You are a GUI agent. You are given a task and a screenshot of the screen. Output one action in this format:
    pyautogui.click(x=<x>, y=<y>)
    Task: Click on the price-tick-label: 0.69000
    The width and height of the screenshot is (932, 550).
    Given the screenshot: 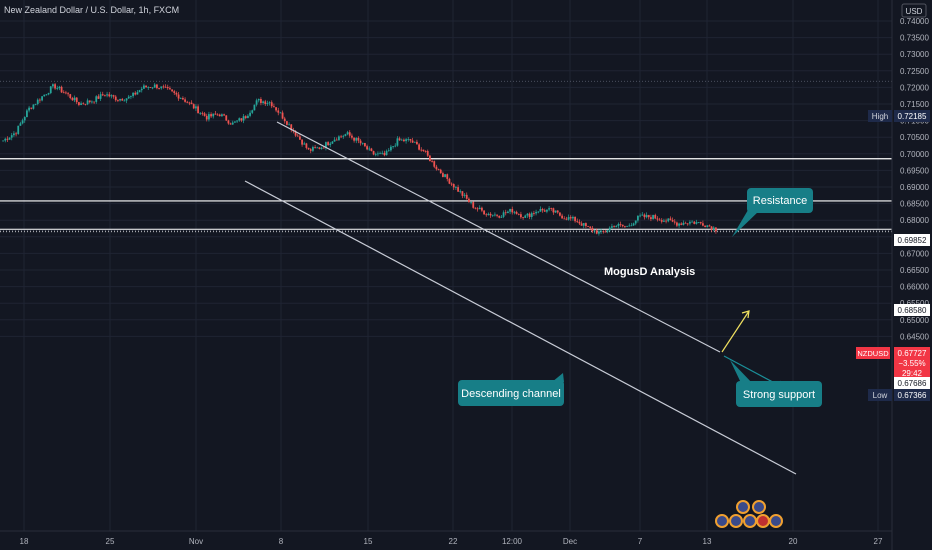 What is the action you would take?
    pyautogui.click(x=914, y=187)
    